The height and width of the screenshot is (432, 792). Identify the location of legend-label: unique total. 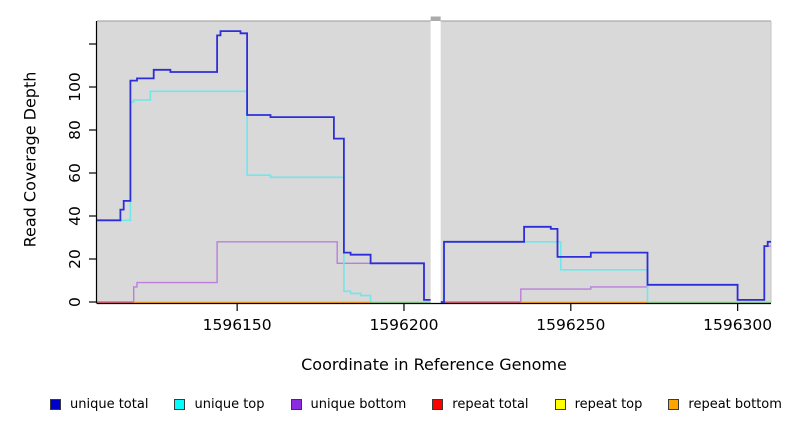
(109, 404).